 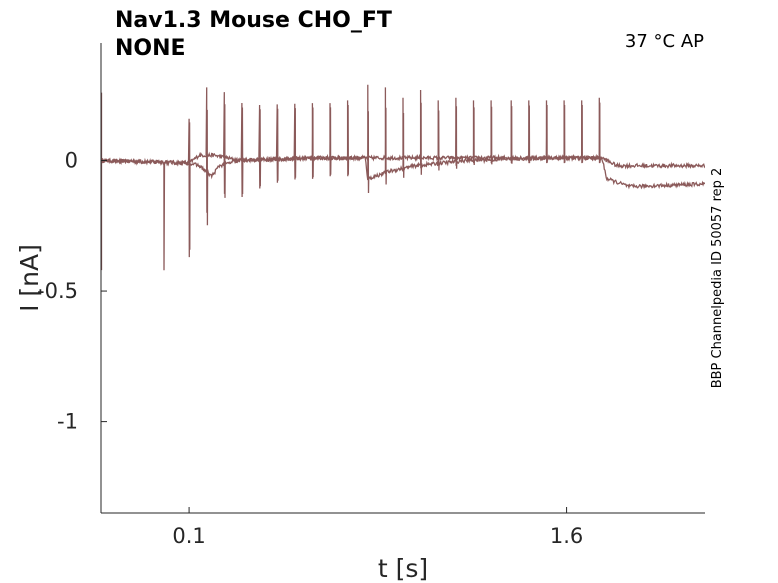 What do you see at coordinates (150, 48) in the screenshot?
I see `chart-subtitle: NONE` at bounding box center [150, 48].